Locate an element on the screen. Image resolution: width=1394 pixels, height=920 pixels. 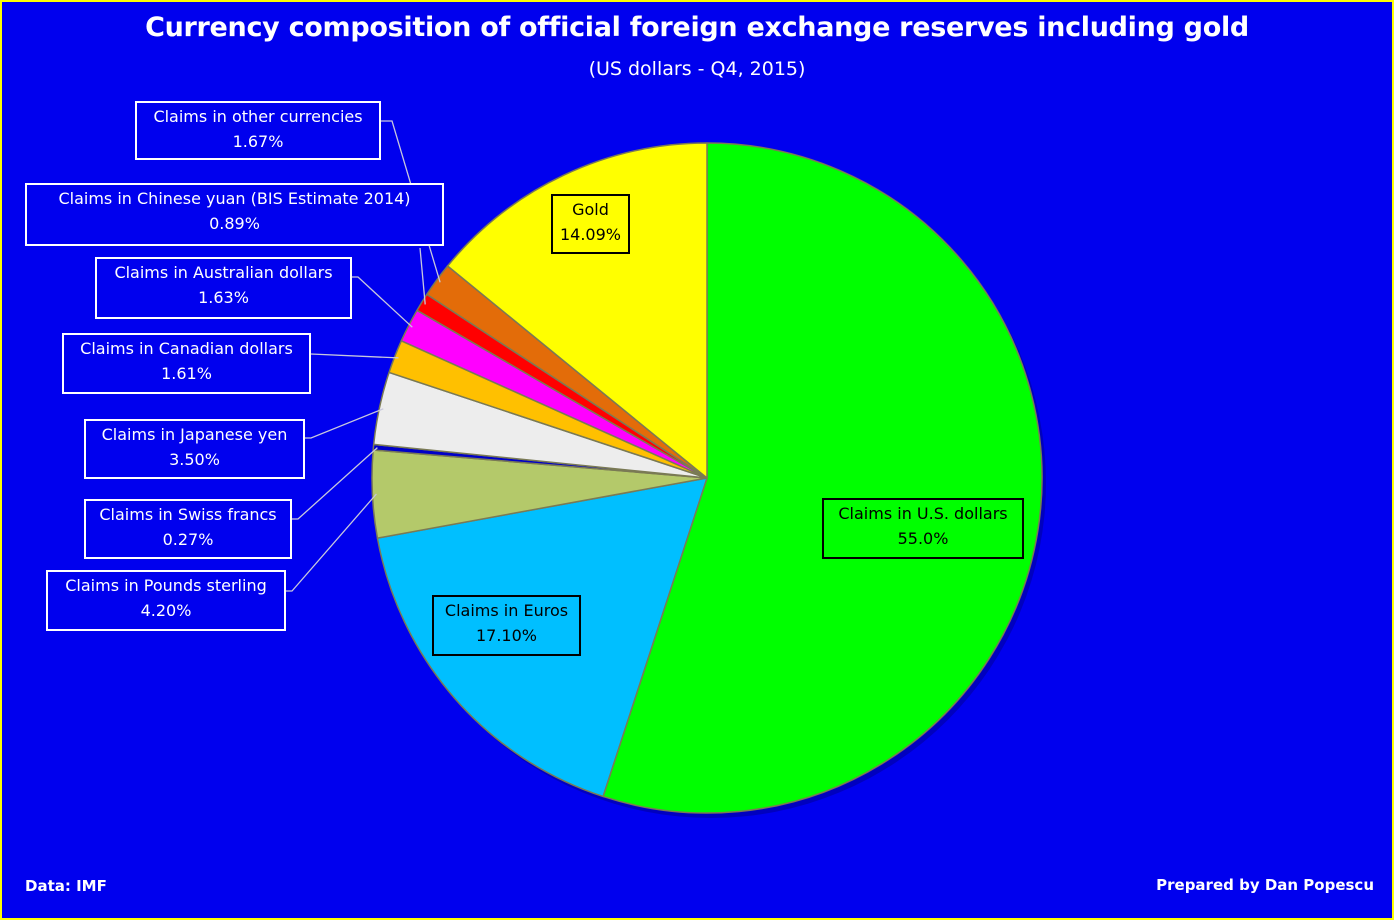
label-aud-value: 1.63% is located at coordinates (223, 297).